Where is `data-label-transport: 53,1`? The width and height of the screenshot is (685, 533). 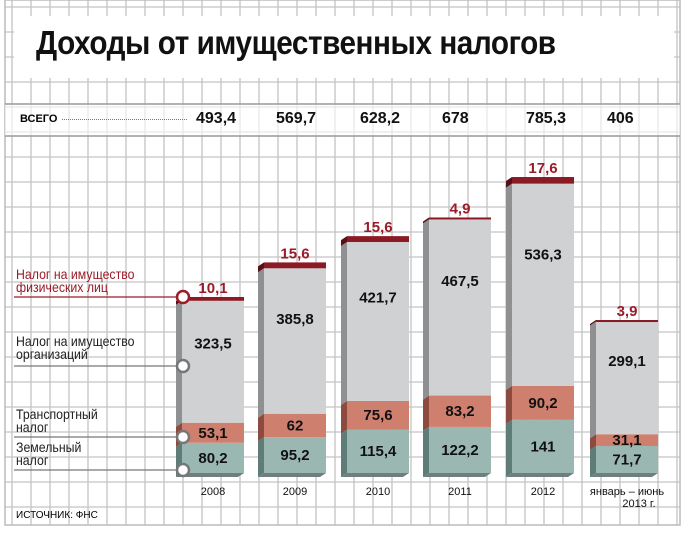 data-label-transport: 53,1 is located at coordinates (212, 433).